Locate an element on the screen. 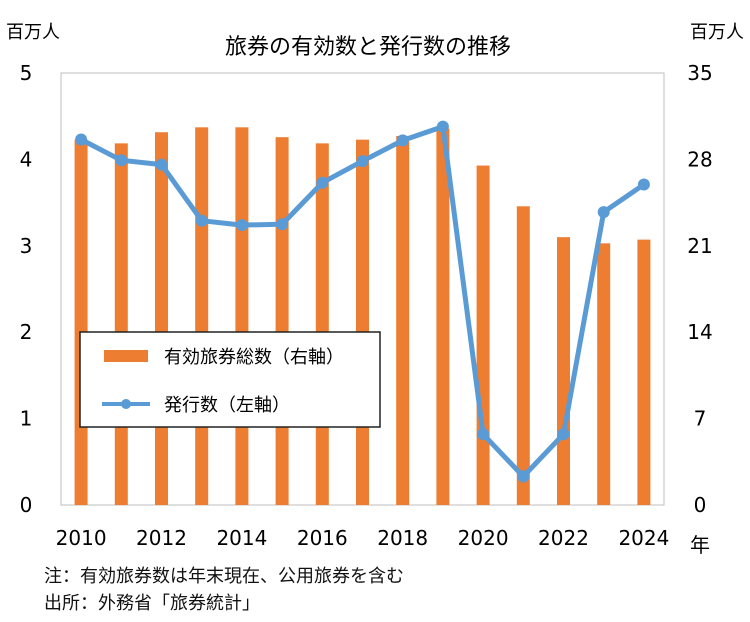 The width and height of the screenshot is (750, 622). x-axis-tick-label: 2016 is located at coordinates (322, 538).